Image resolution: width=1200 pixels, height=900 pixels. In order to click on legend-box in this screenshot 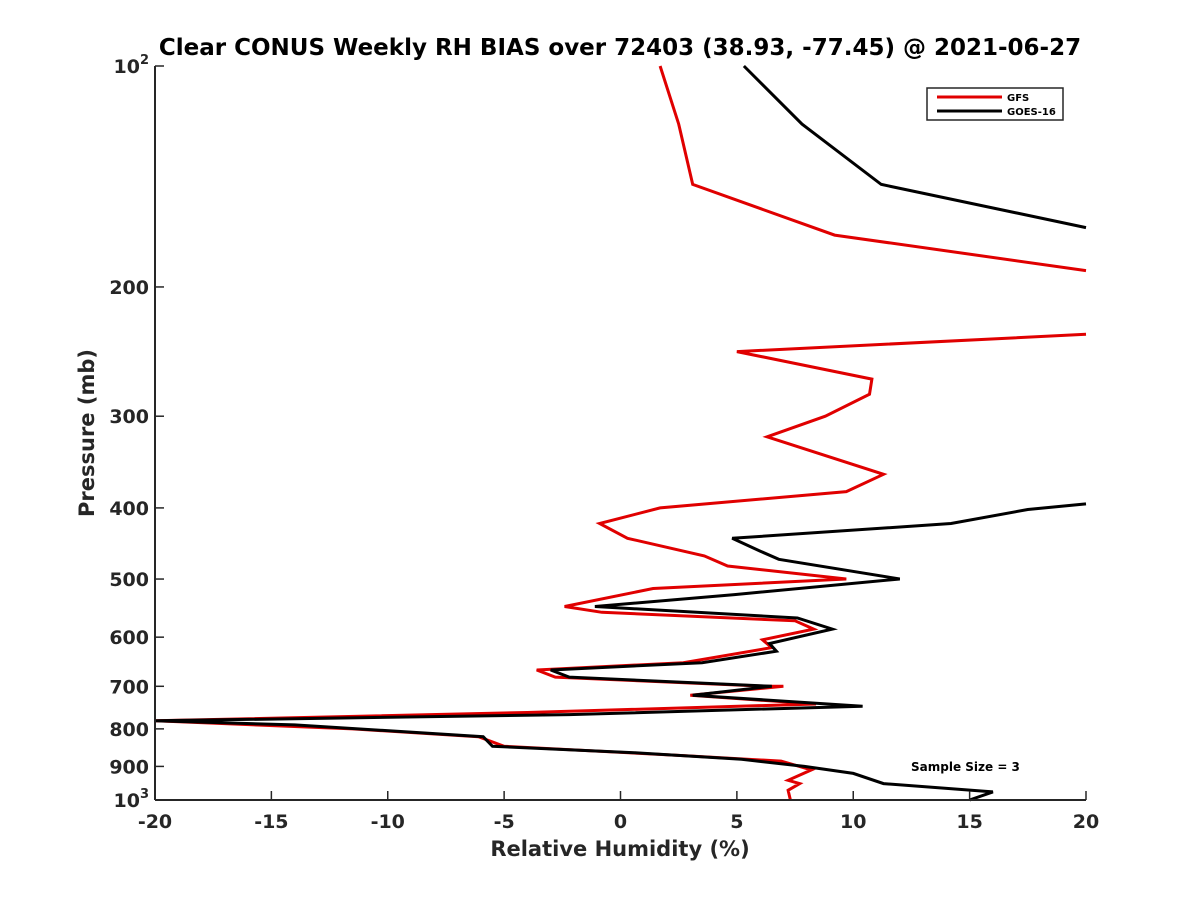, I will do `click(995, 104)`.